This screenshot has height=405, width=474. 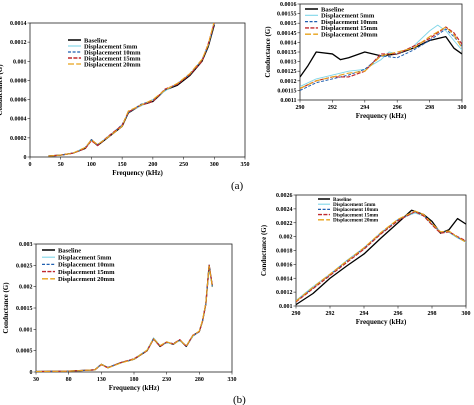 I want to click on x-tick-label: 294, so click(x=364, y=108).